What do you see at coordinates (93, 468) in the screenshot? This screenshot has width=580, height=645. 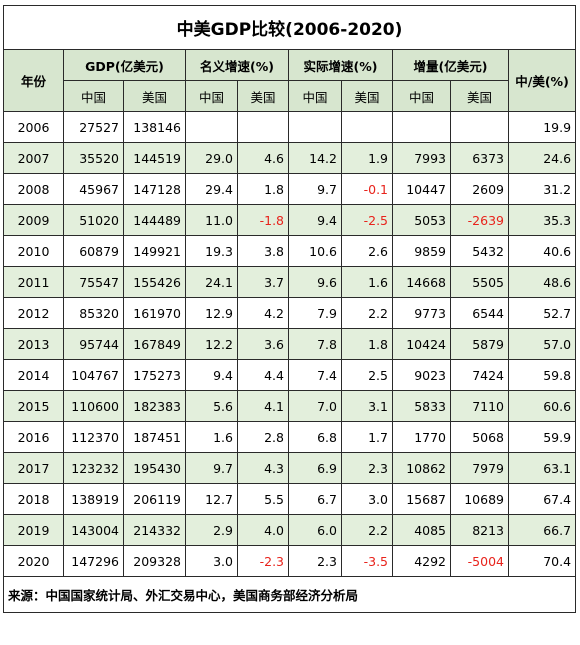 I see `cell-gdp-china: 123232` at bounding box center [93, 468].